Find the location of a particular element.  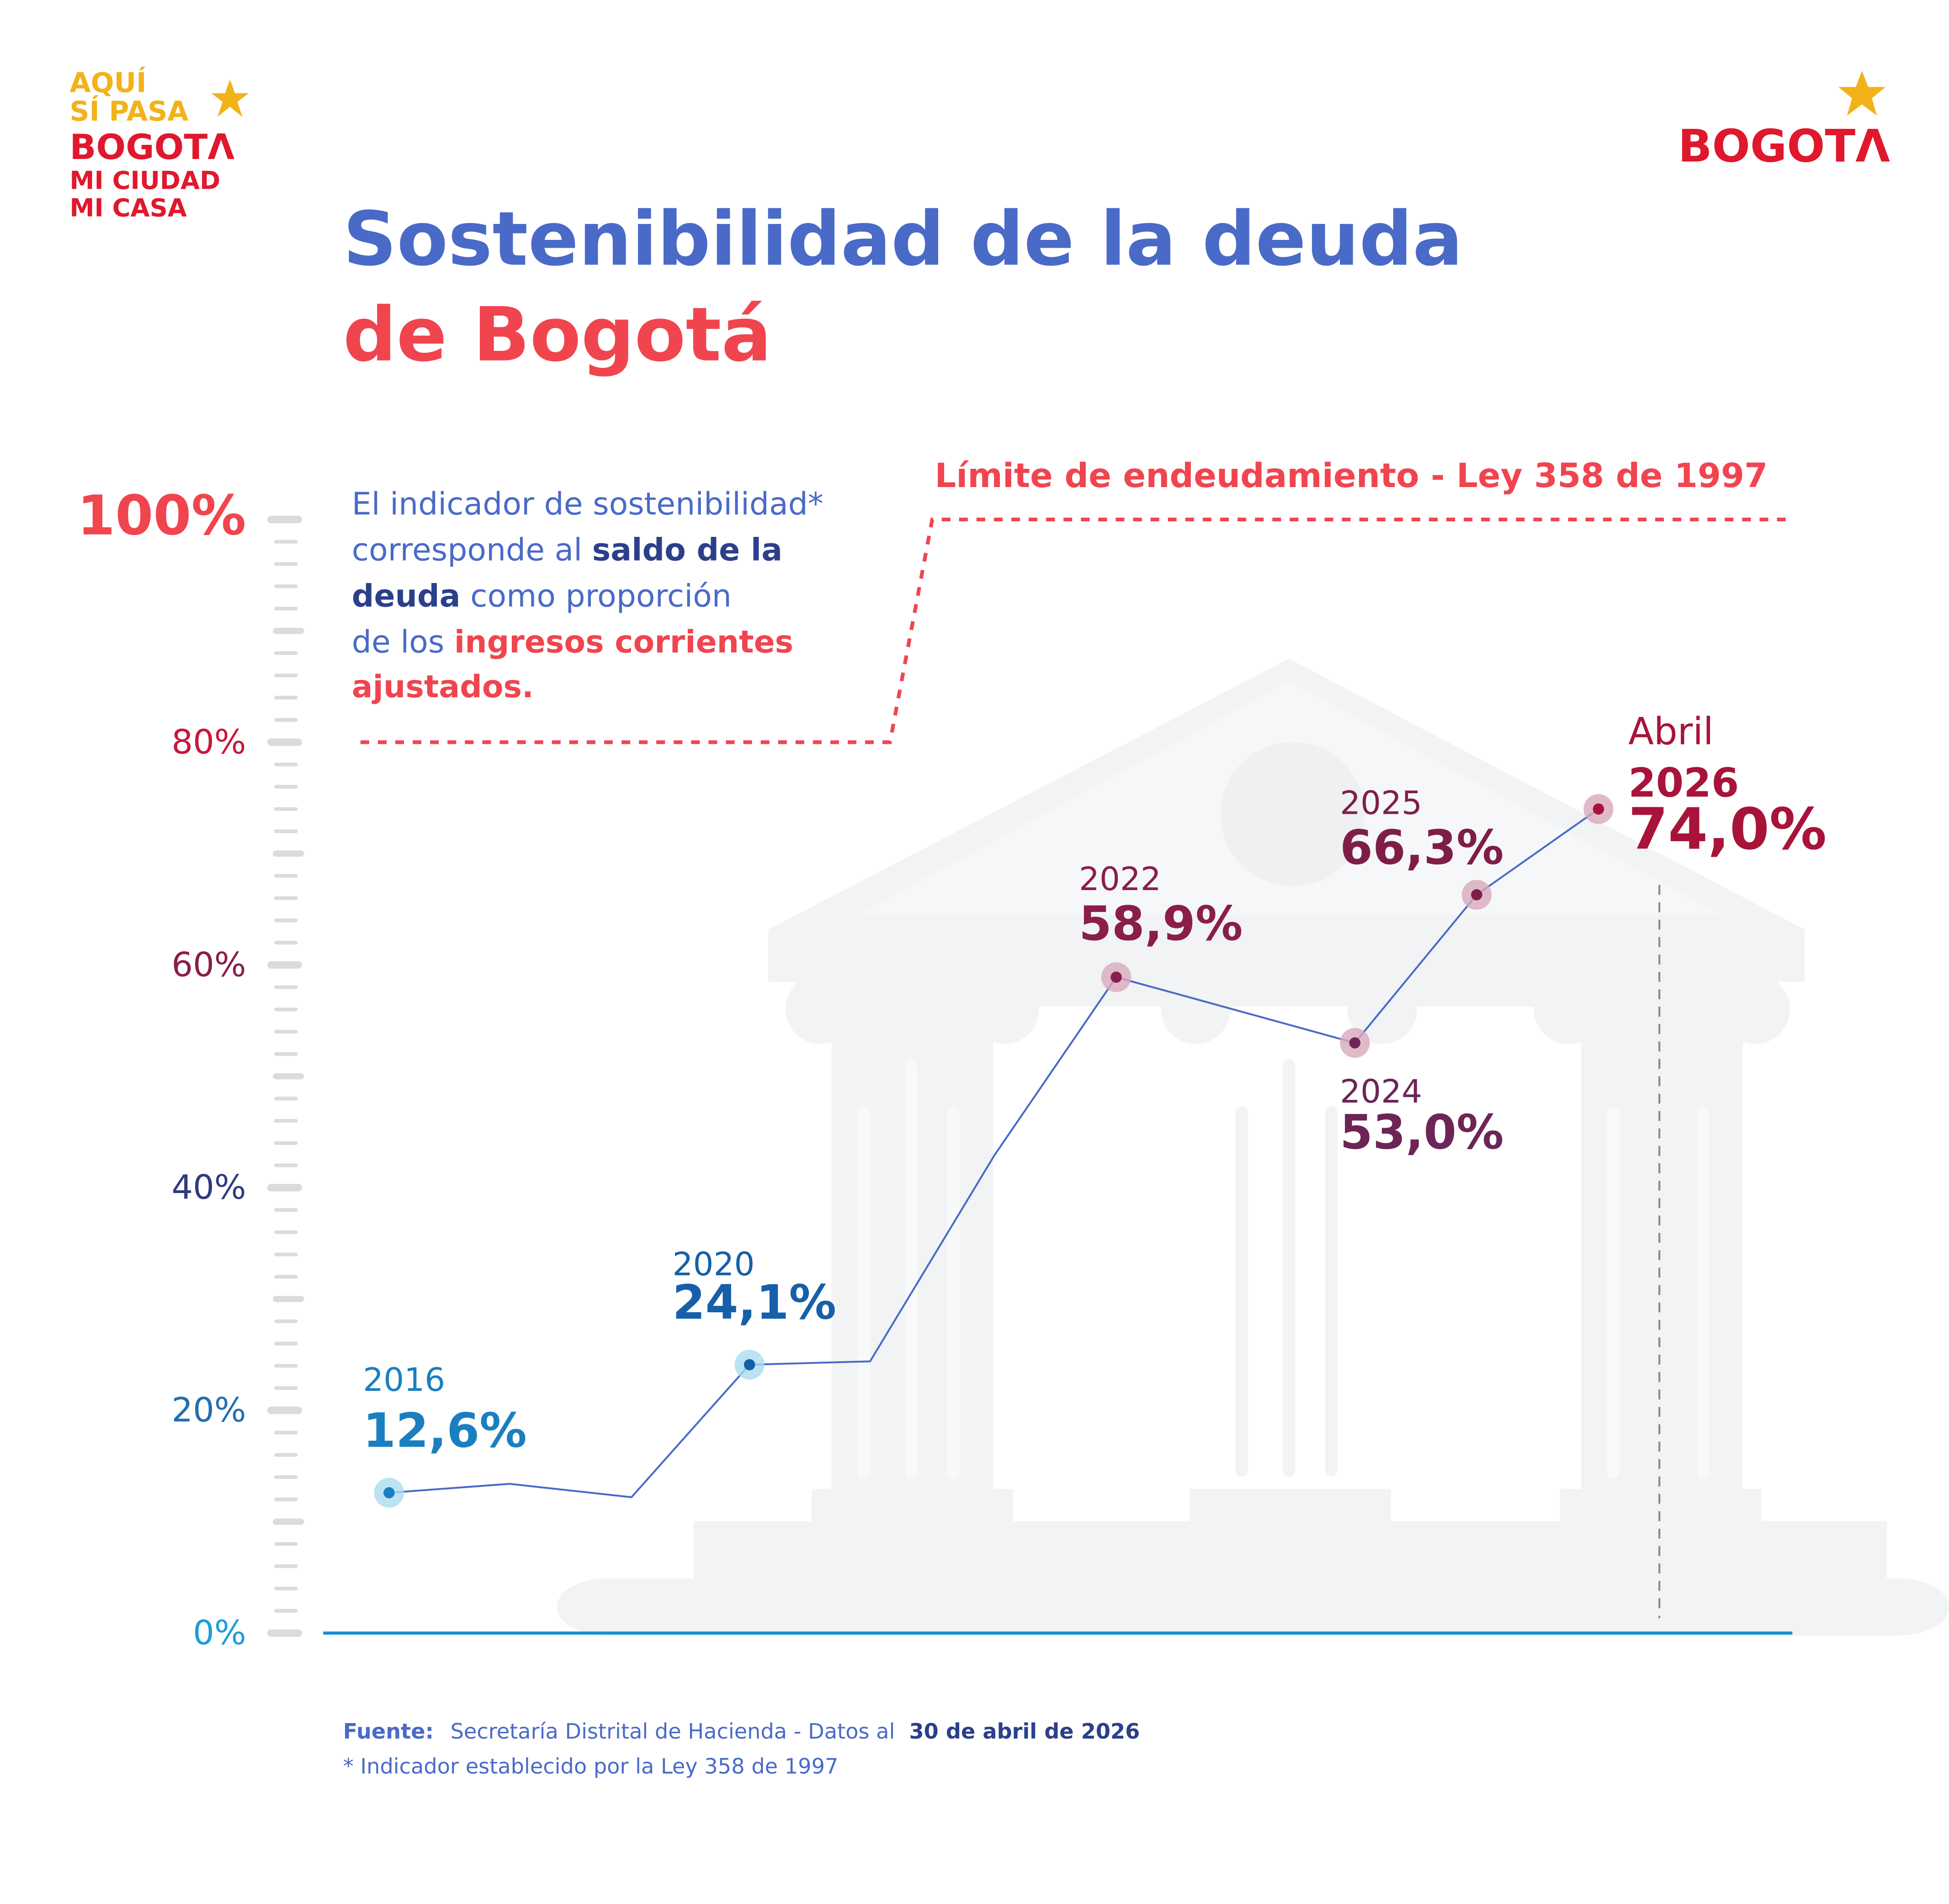

note-text: El indicador de sostenibilidad* is located at coordinates (587, 504).